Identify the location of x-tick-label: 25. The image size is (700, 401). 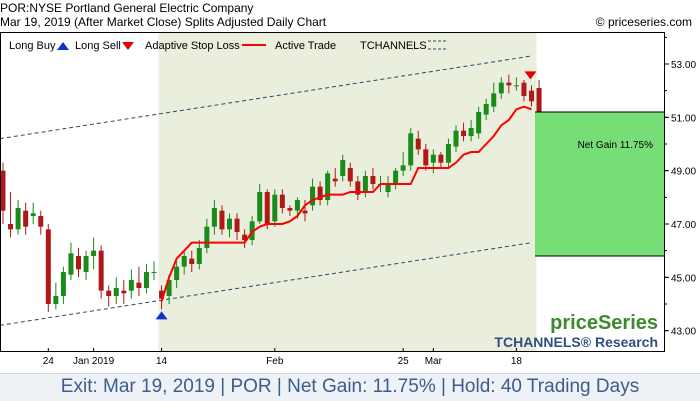
(404, 361).